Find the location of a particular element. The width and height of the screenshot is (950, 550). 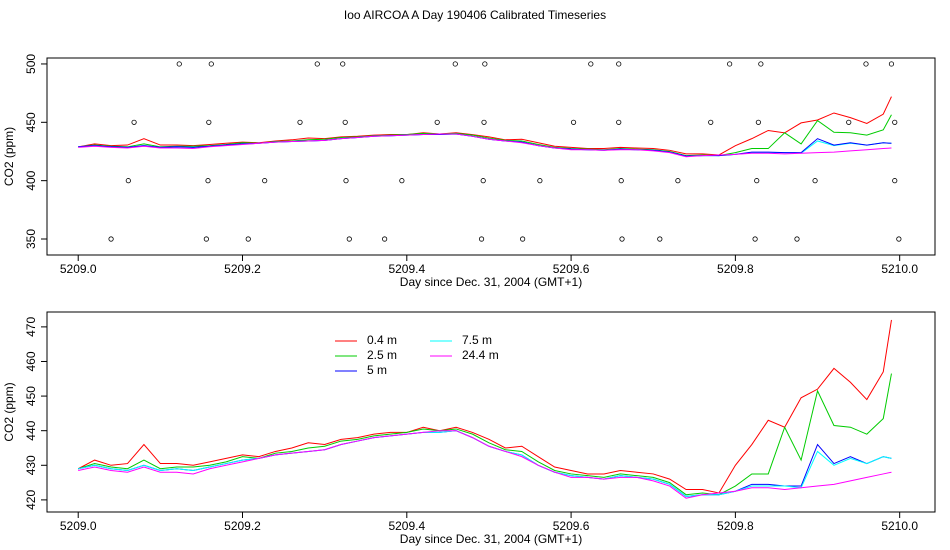

legend-label: 24.4 m is located at coordinates (480, 355).